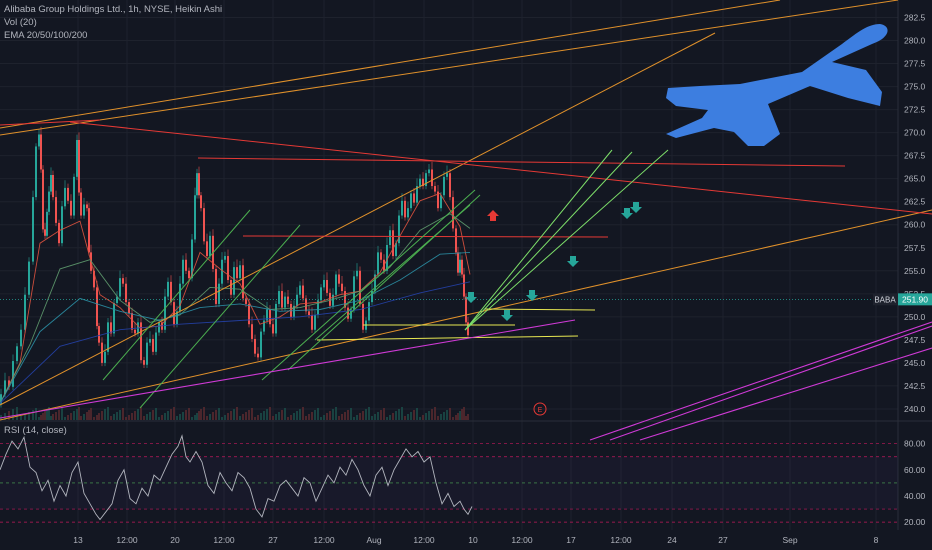 Image resolution: width=932 pixels, height=550 pixels. Describe the element at coordinates (915, 386) in the screenshot. I see `price-tick-label: 242.5` at that location.